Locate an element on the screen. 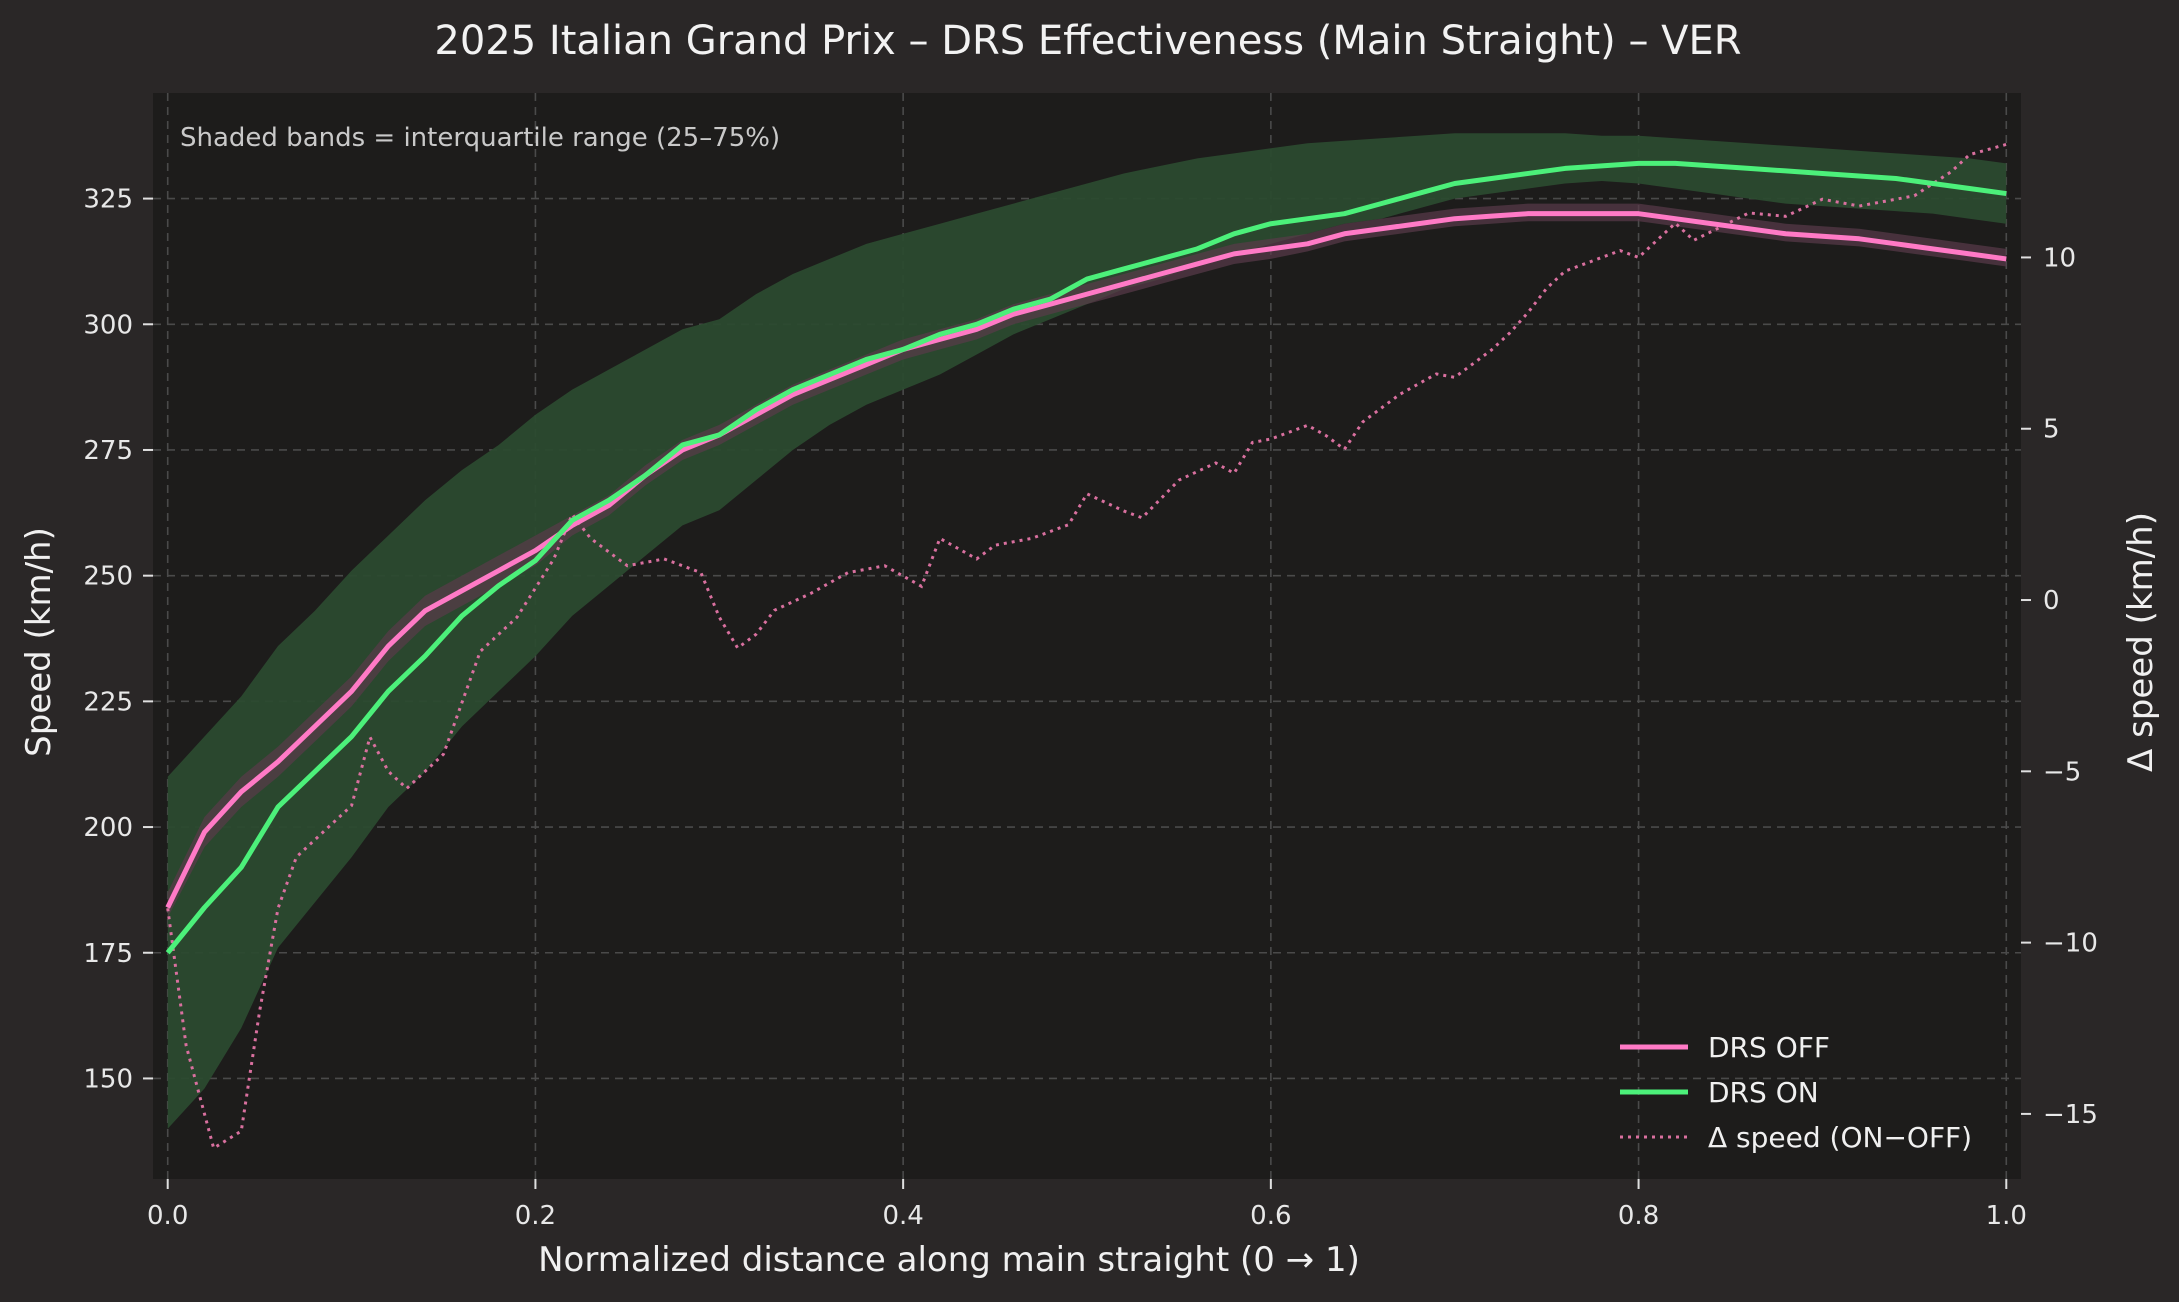 The image size is (2179, 1302). y-tick-label-6: 300 is located at coordinates (108, 325).